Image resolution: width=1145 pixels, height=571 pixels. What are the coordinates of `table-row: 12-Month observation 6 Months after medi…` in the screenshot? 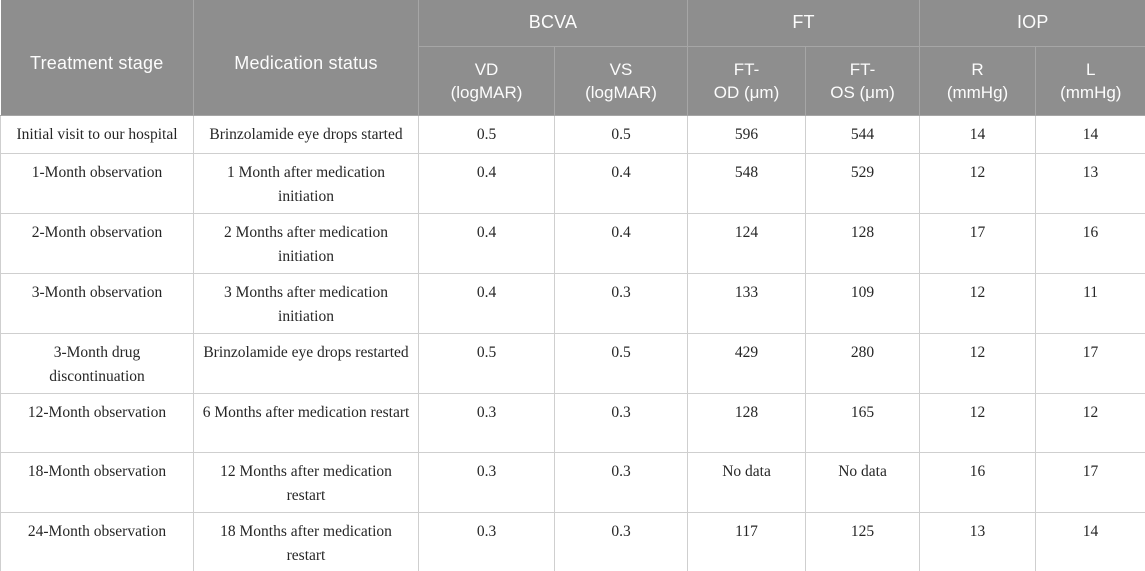 It's located at (572, 422).